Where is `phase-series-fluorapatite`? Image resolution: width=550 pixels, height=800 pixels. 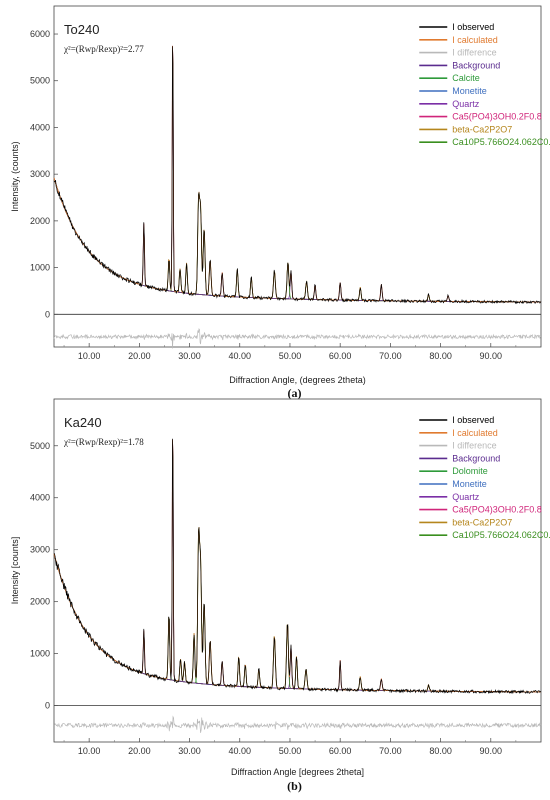
phase-series-fluorapatite is located at coordinates (297, 240).